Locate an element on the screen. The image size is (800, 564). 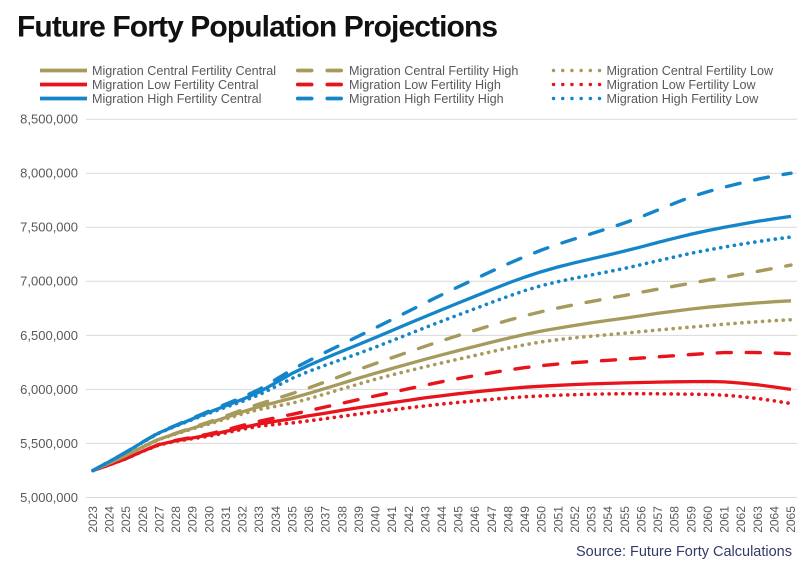
svg-text: Migration High Fertility Low is located at coordinates (683, 99).